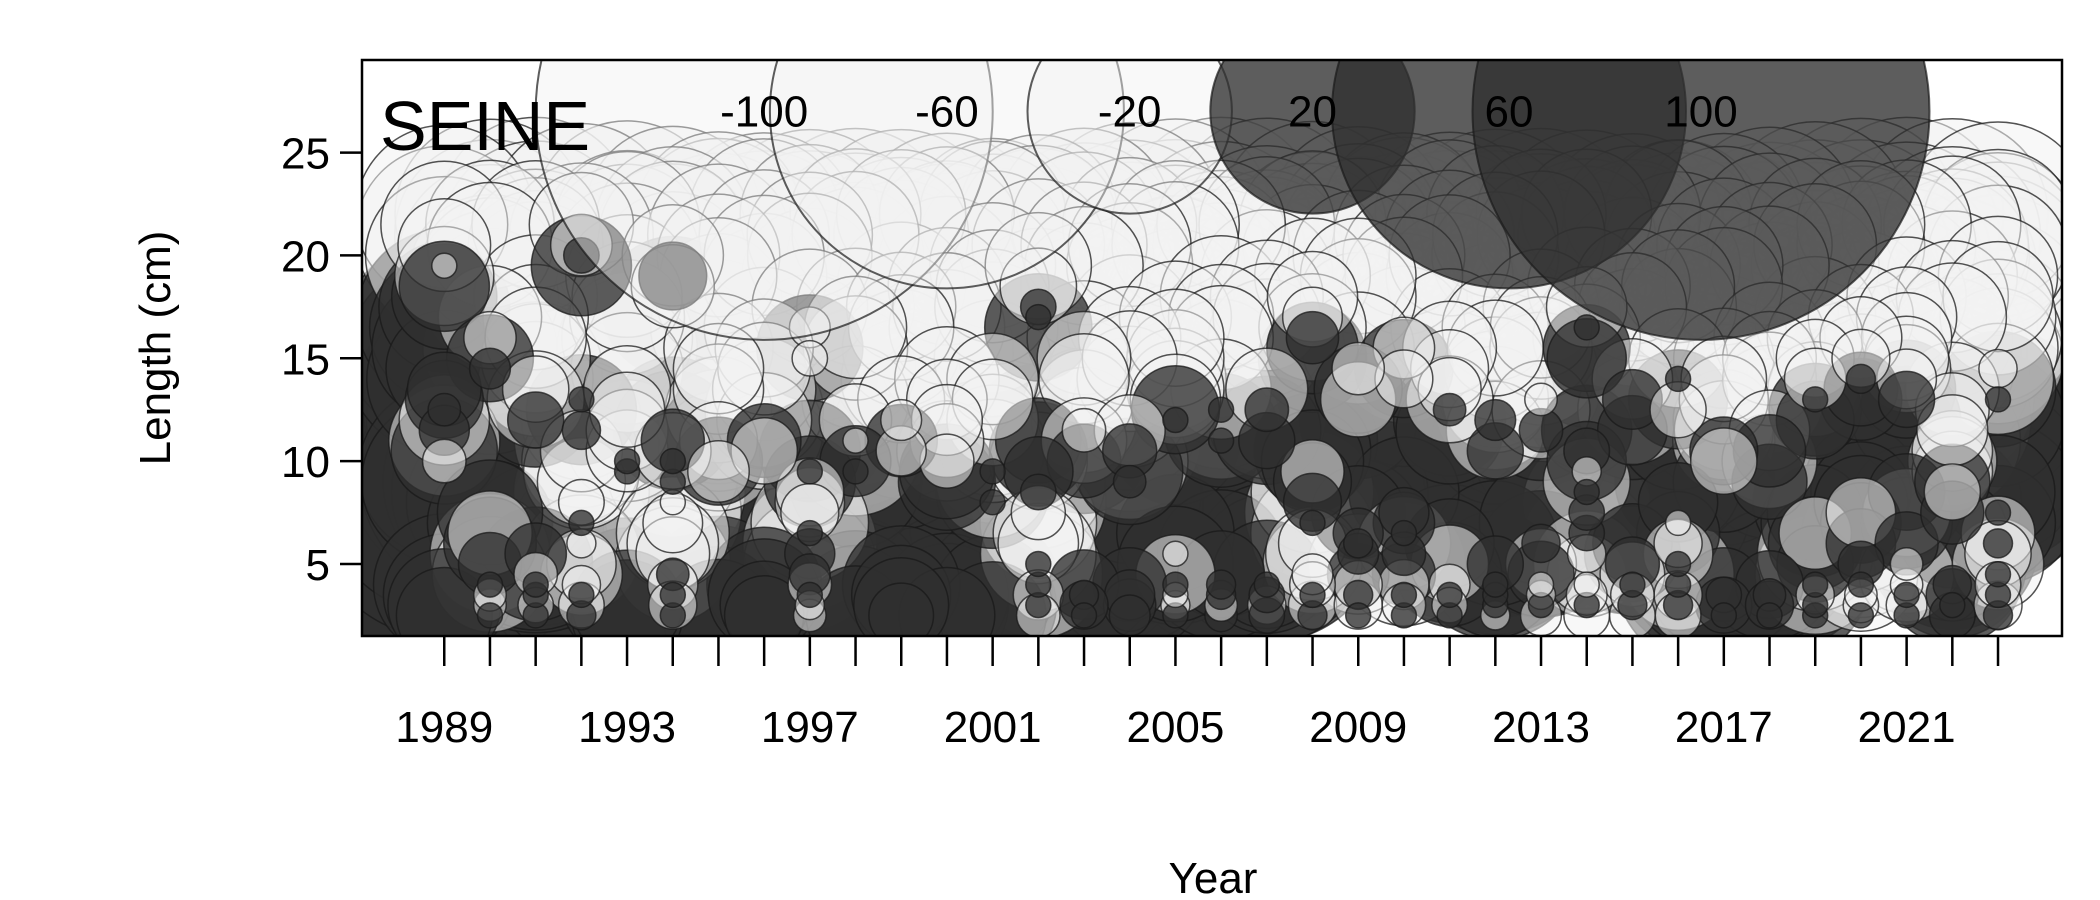 This screenshot has height=900, width=2100. What do you see at coordinates (1213, 877) in the screenshot?
I see `x-axis-label: Year` at bounding box center [1213, 877].